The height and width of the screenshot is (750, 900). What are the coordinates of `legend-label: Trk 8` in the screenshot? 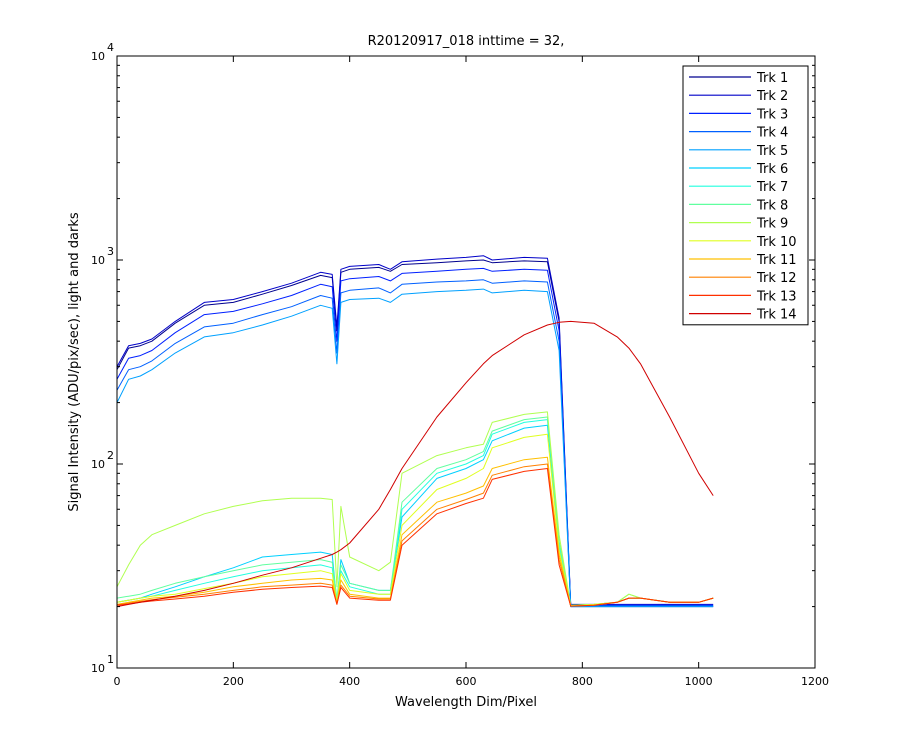 It's located at (772, 205).